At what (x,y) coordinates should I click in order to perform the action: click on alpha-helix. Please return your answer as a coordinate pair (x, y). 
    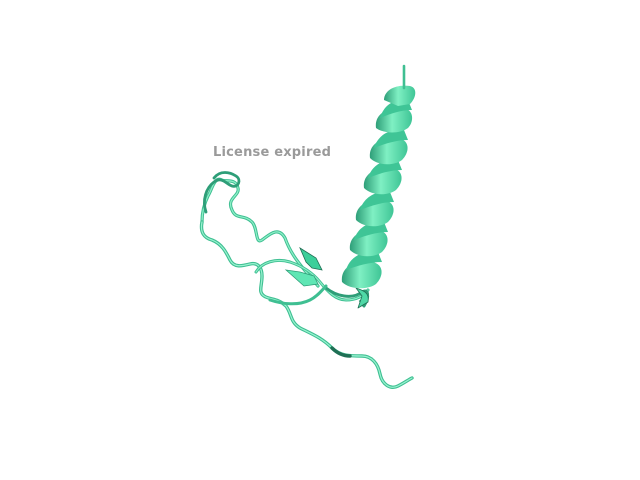
    Looking at the image, I should click on (370, 186).